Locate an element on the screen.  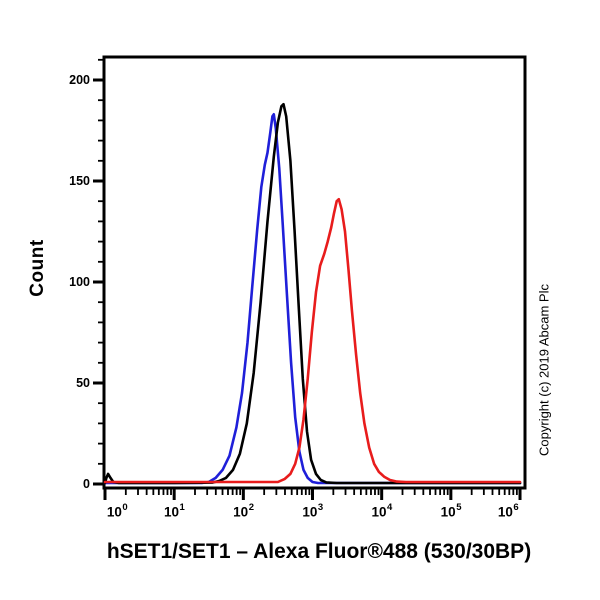
x-tick-label: 10⁴ is located at coordinates (382, 511).